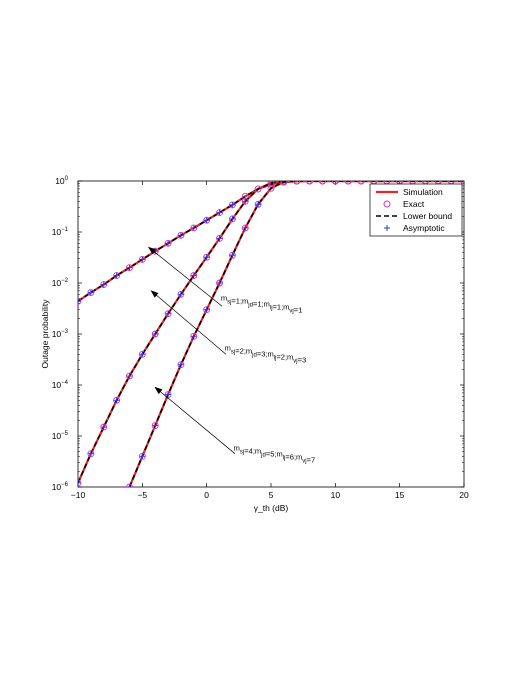 The width and height of the screenshot is (526, 686). What do you see at coordinates (262, 304) in the screenshot?
I see `annotation-label: msj=1;mjd=1;mlj=1;mvj=1` at bounding box center [262, 304].